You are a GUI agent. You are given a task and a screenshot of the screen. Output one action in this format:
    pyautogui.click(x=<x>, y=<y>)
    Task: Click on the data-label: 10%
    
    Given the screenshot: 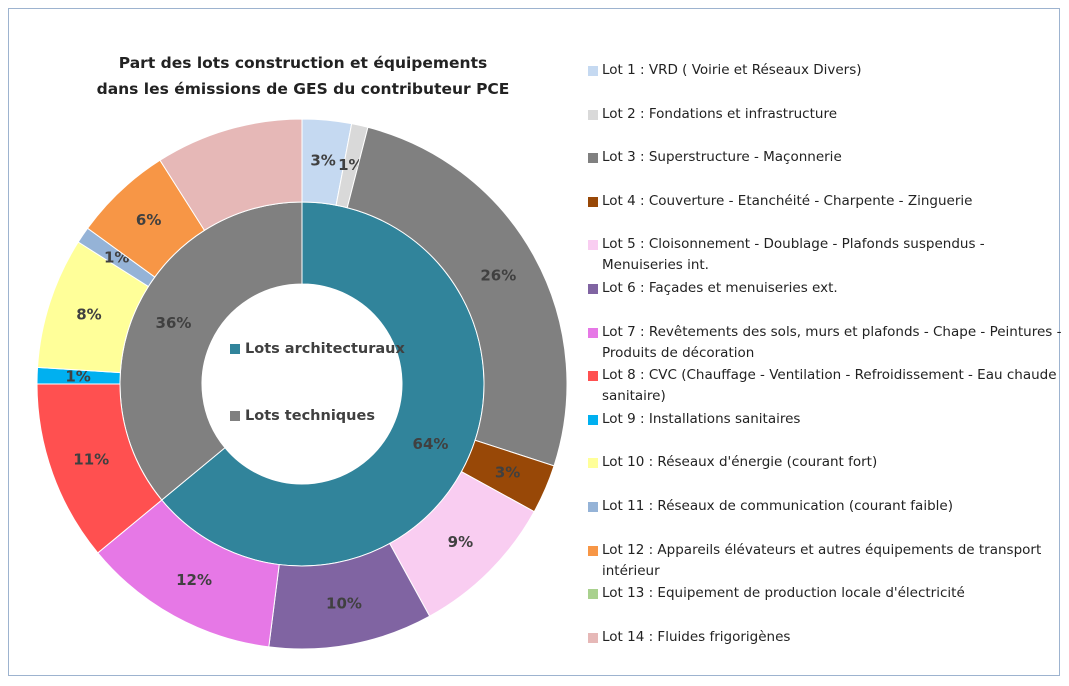 What is the action you would take?
    pyautogui.click(x=344, y=604)
    